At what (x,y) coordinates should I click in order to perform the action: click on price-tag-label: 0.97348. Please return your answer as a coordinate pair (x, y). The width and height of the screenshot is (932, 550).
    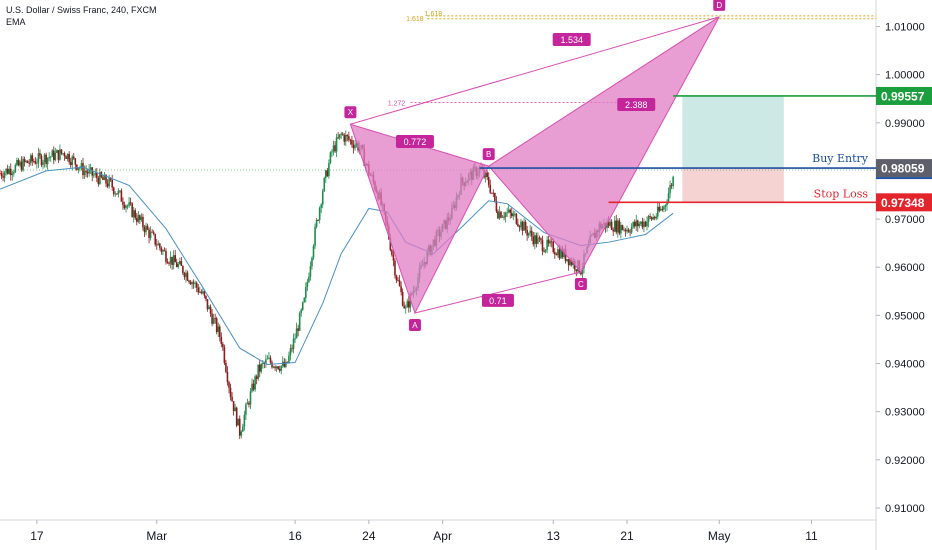
    Looking at the image, I should click on (903, 203).